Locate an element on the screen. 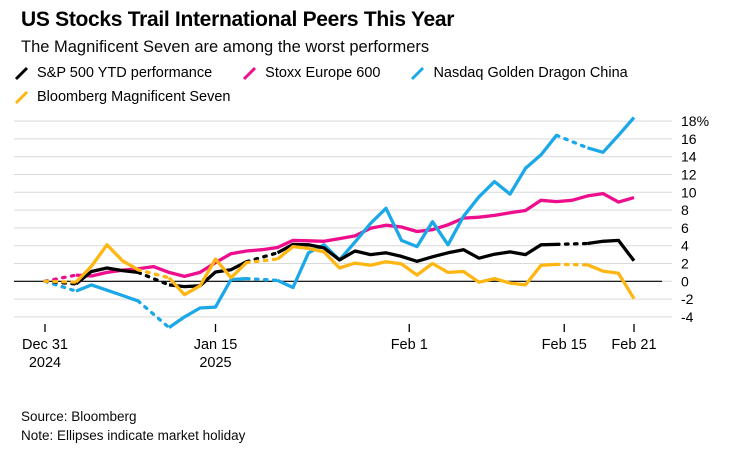 This screenshot has width=738, height=467. x-tick-label: Feb 15 is located at coordinates (564, 345).